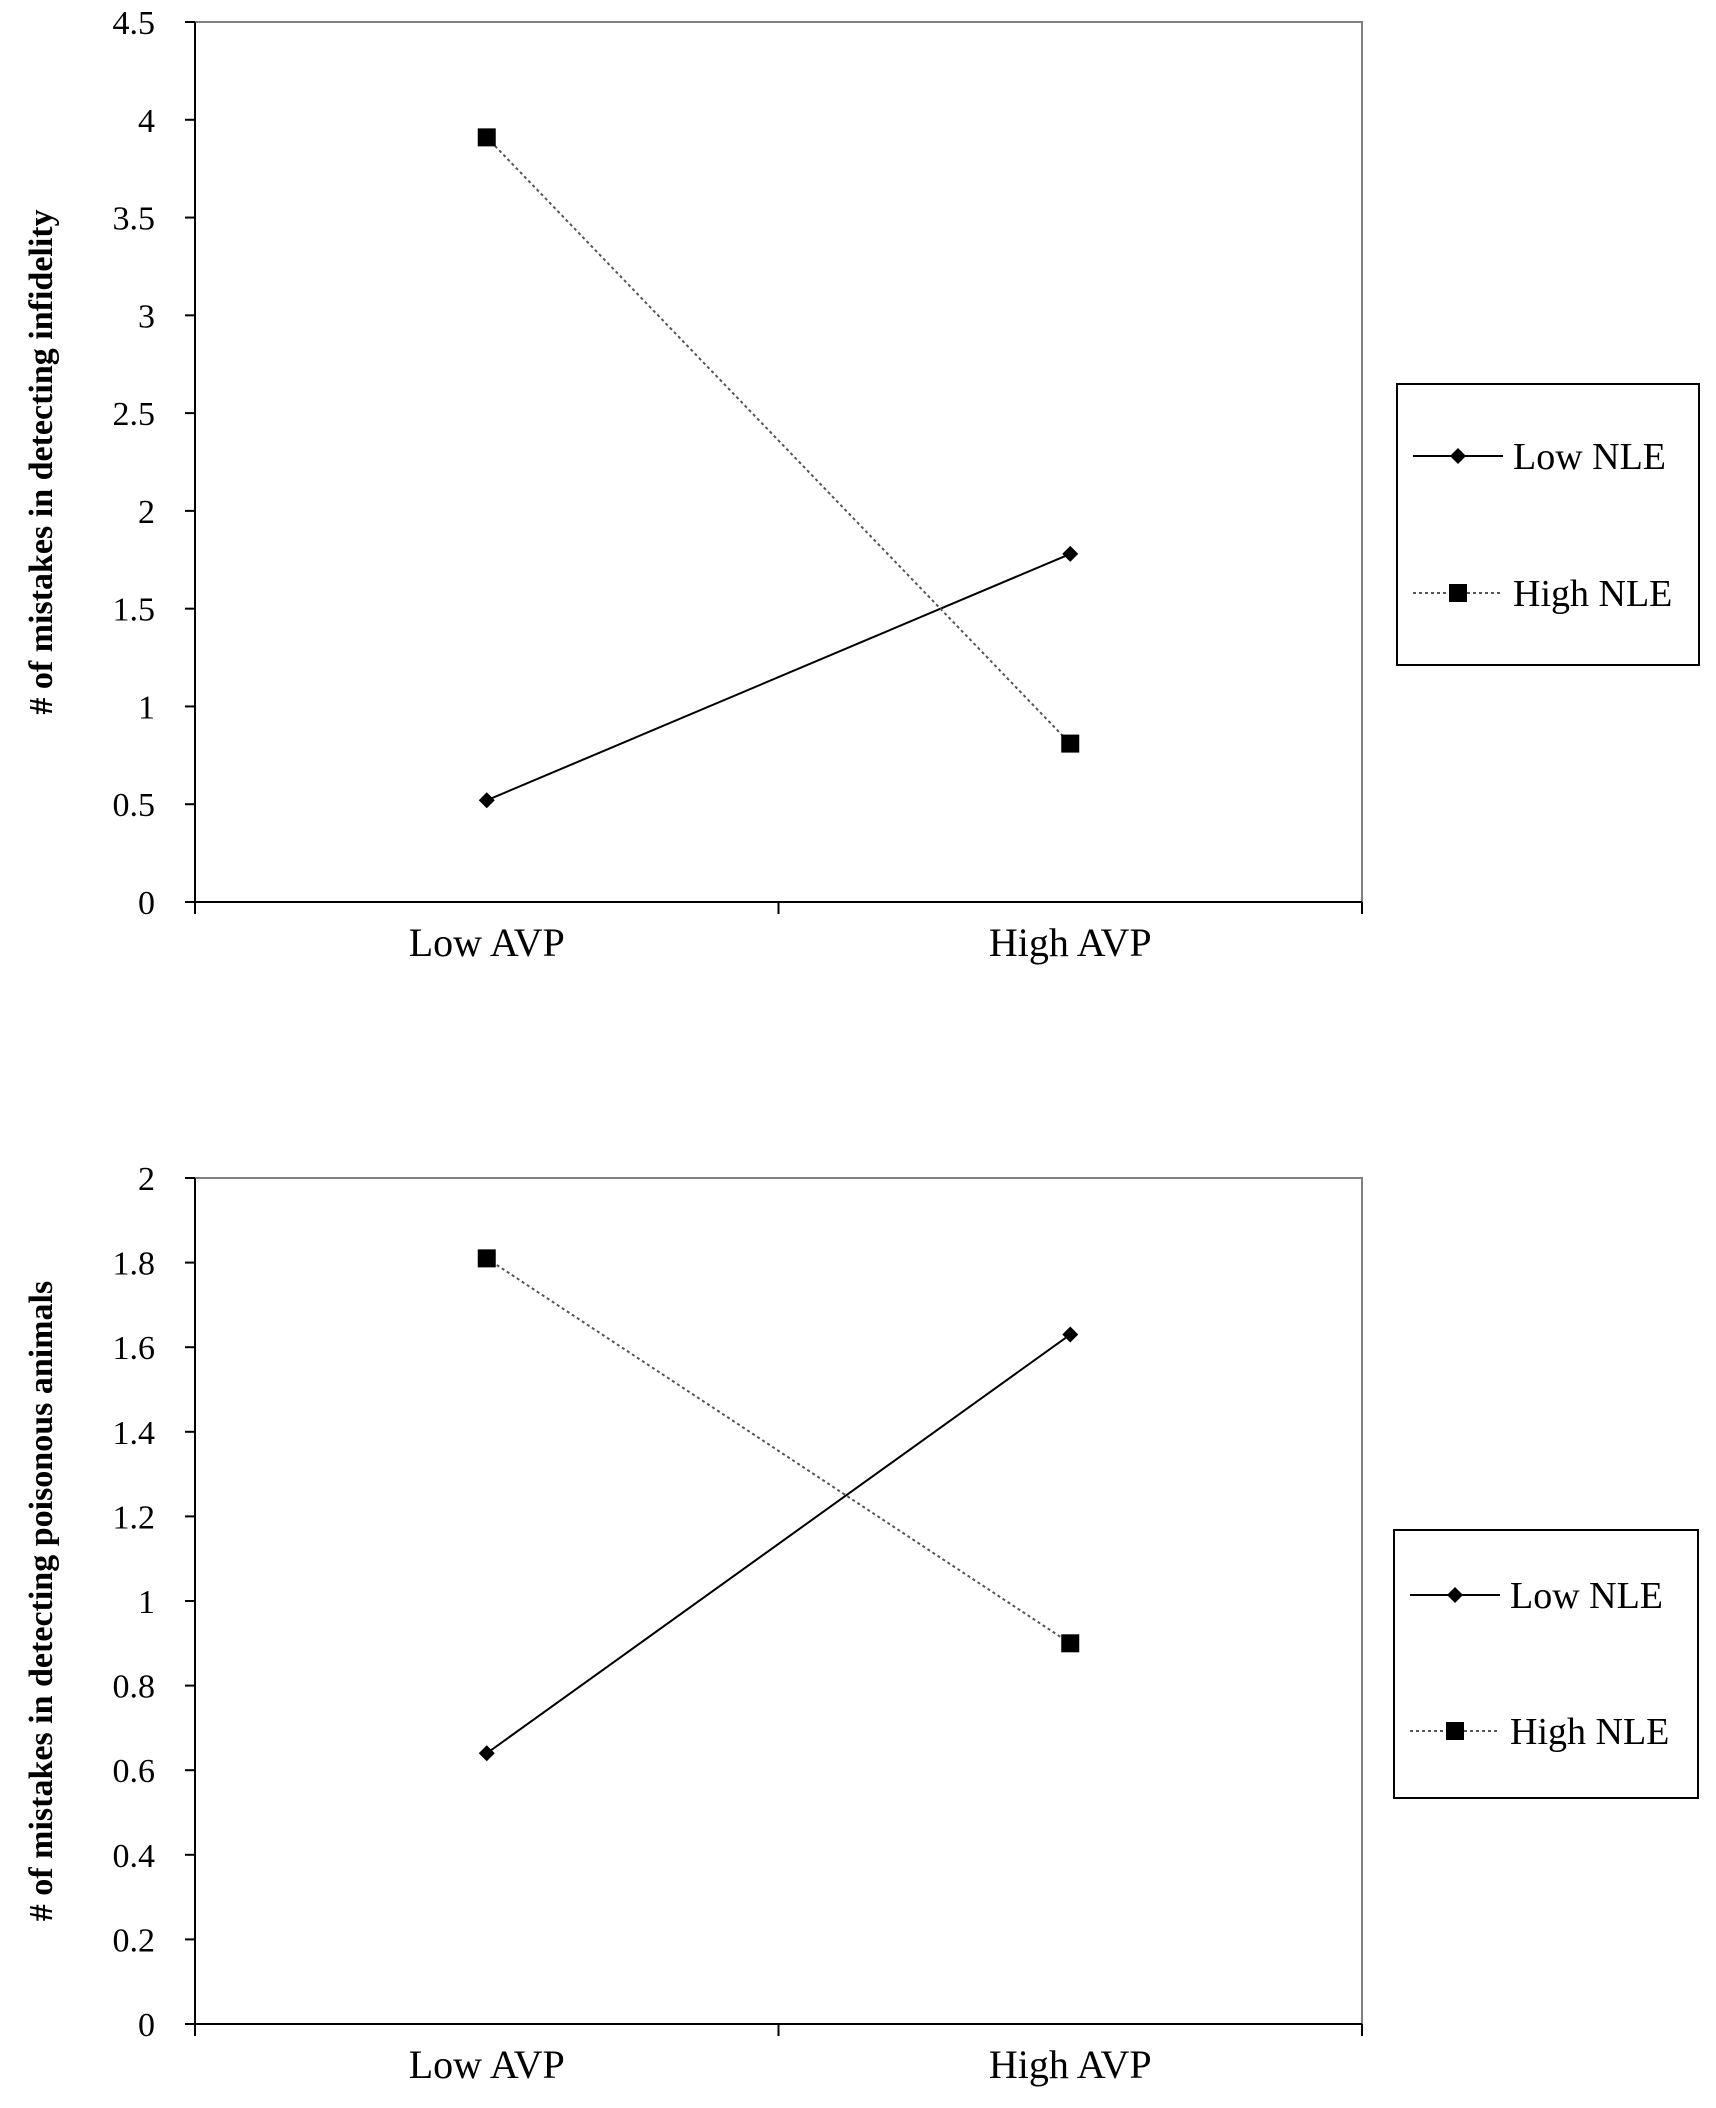 The image size is (1716, 2108). Describe the element at coordinates (134, 610) in the screenshot. I see `y-tick-label: 1.5` at that location.